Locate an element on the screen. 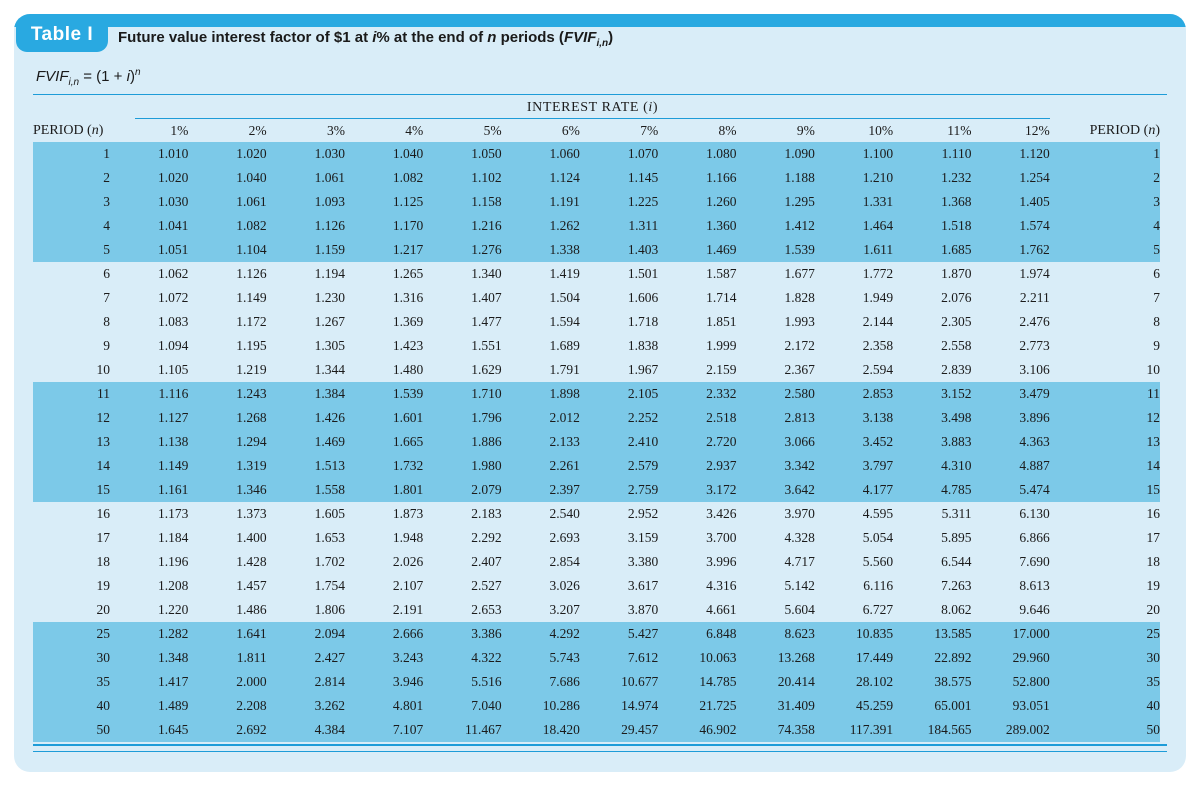  value-cell: 1.159 is located at coordinates (329, 249).